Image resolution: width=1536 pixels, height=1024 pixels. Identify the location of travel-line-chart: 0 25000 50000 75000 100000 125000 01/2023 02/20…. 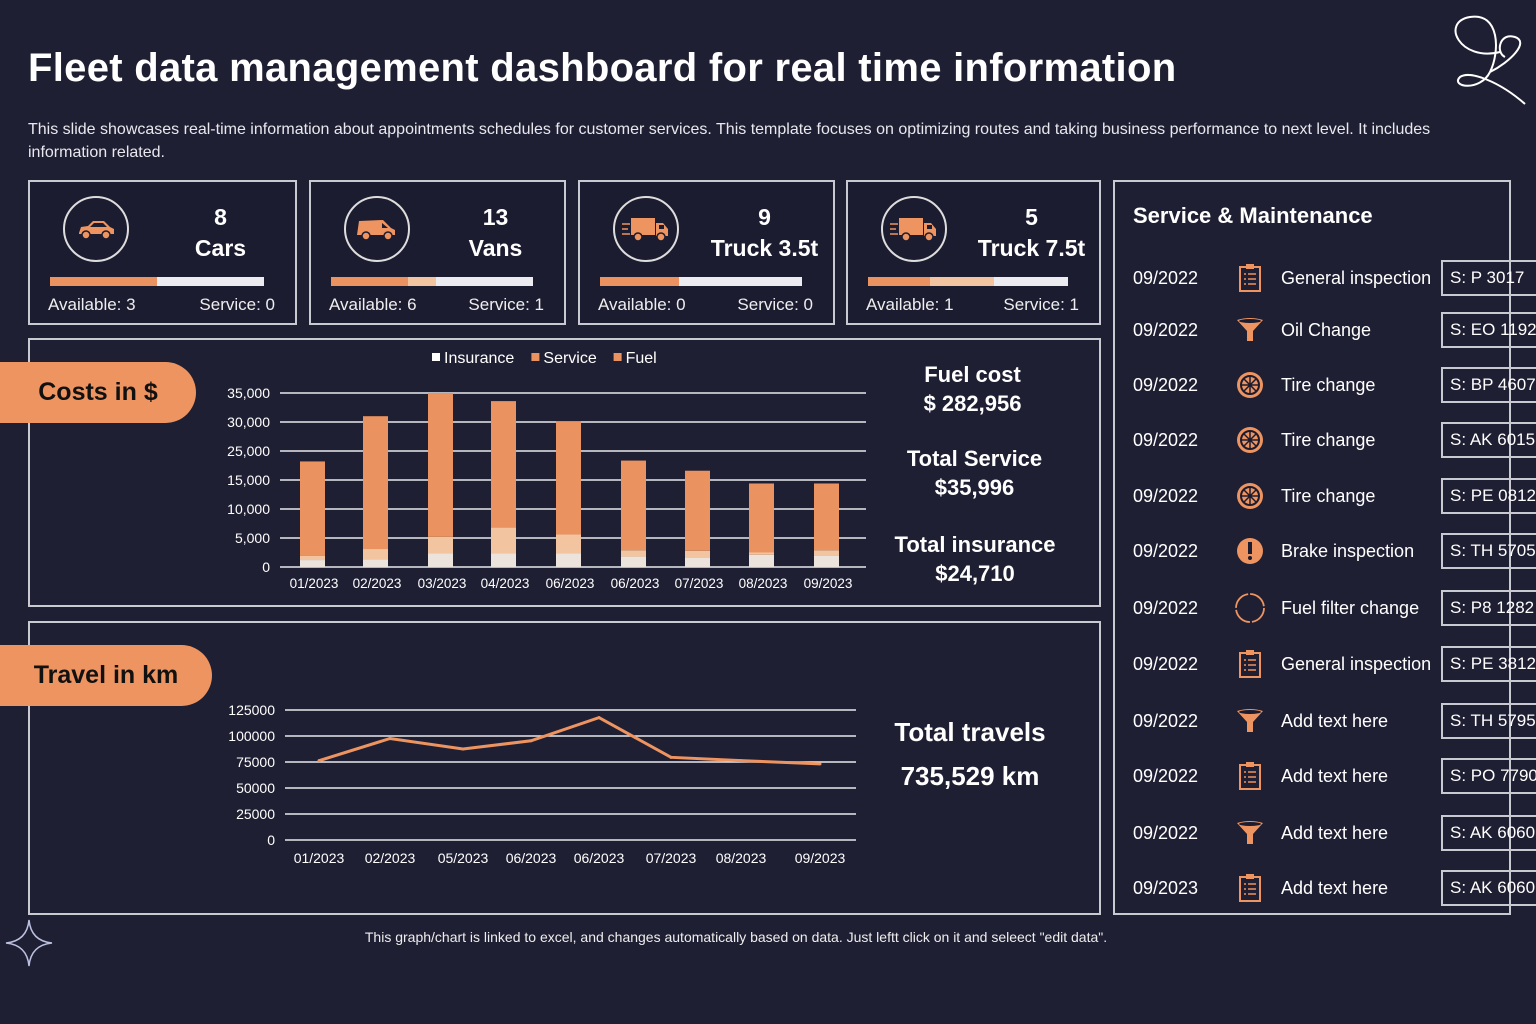
(545, 780).